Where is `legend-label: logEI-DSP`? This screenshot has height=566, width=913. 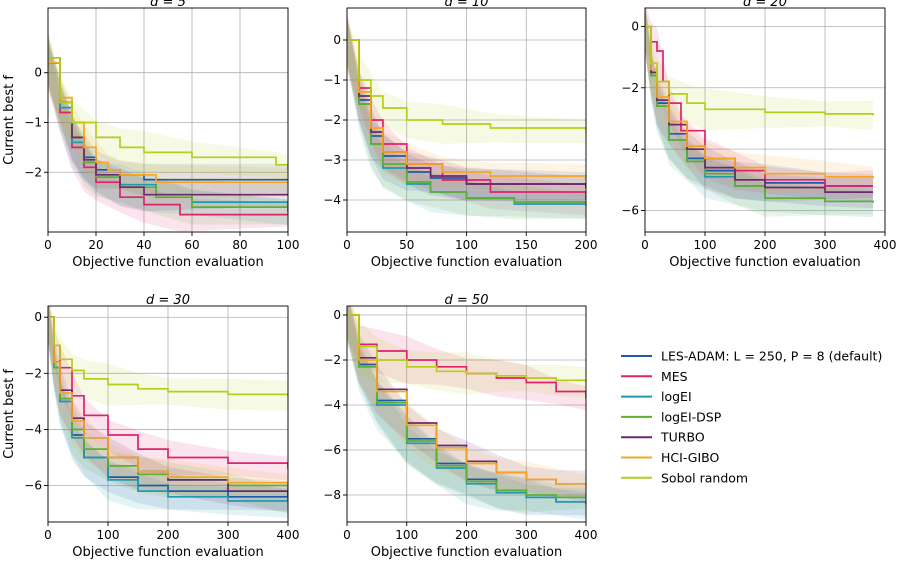
legend-label: logEI-DSP is located at coordinates (691, 416).